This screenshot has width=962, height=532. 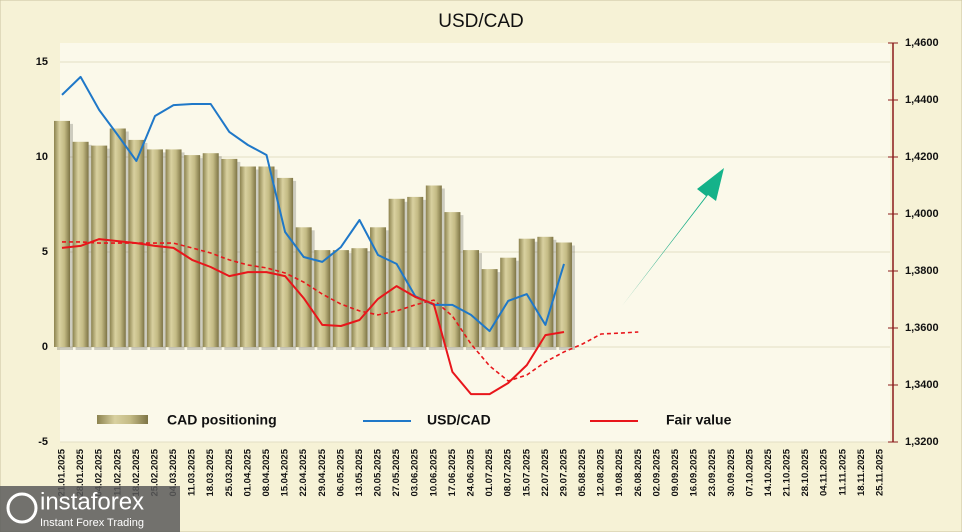 I want to click on x-tick-label: 19.08.2025, so click(x=619, y=472).